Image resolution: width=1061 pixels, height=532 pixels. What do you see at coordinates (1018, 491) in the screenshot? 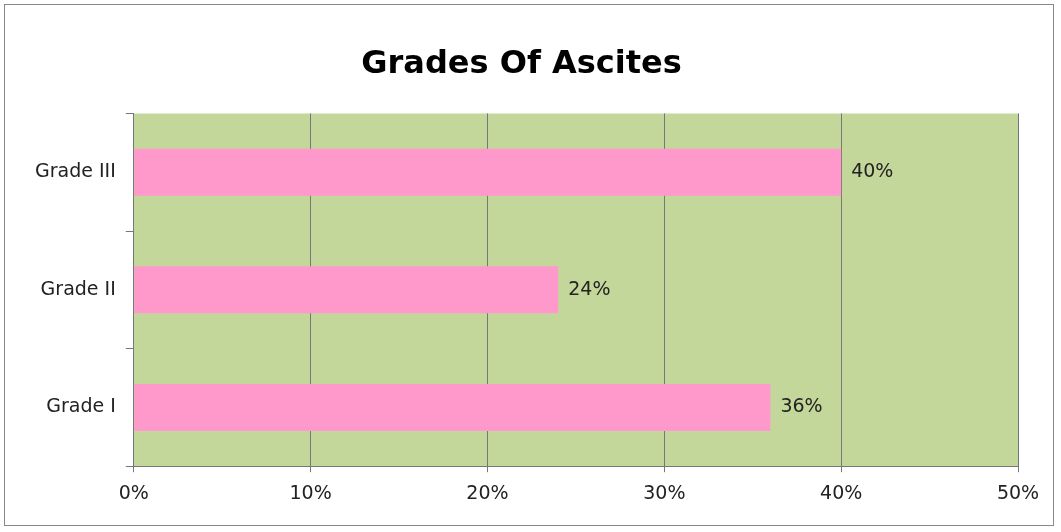
I see `x-tick-label: 50%` at bounding box center [1018, 491].